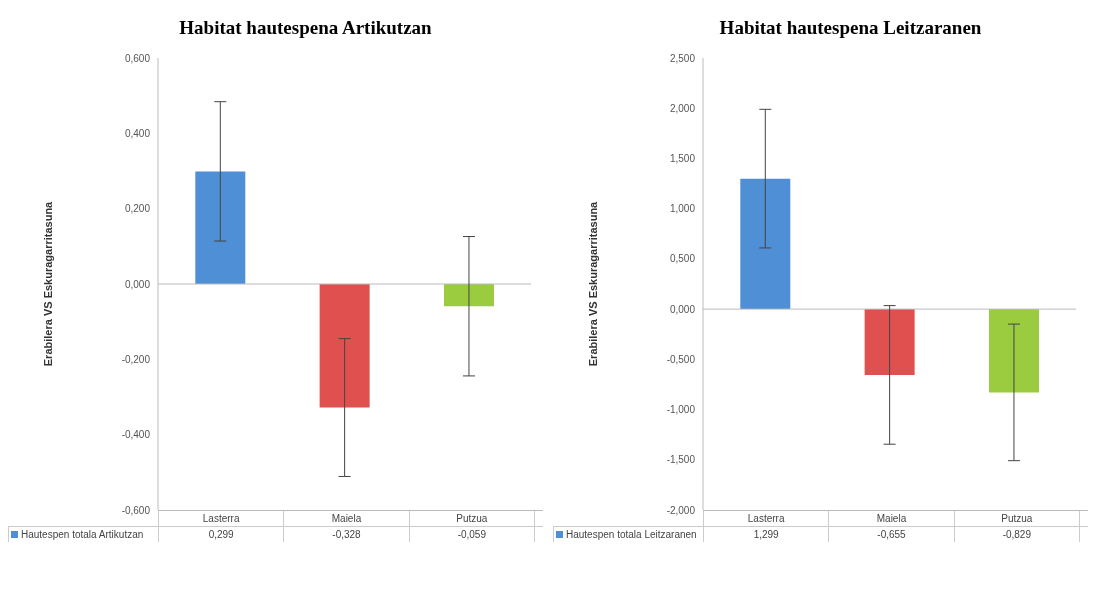 The height and width of the screenshot is (593, 1097). I want to click on data-label: -0,829, so click(1016, 534).